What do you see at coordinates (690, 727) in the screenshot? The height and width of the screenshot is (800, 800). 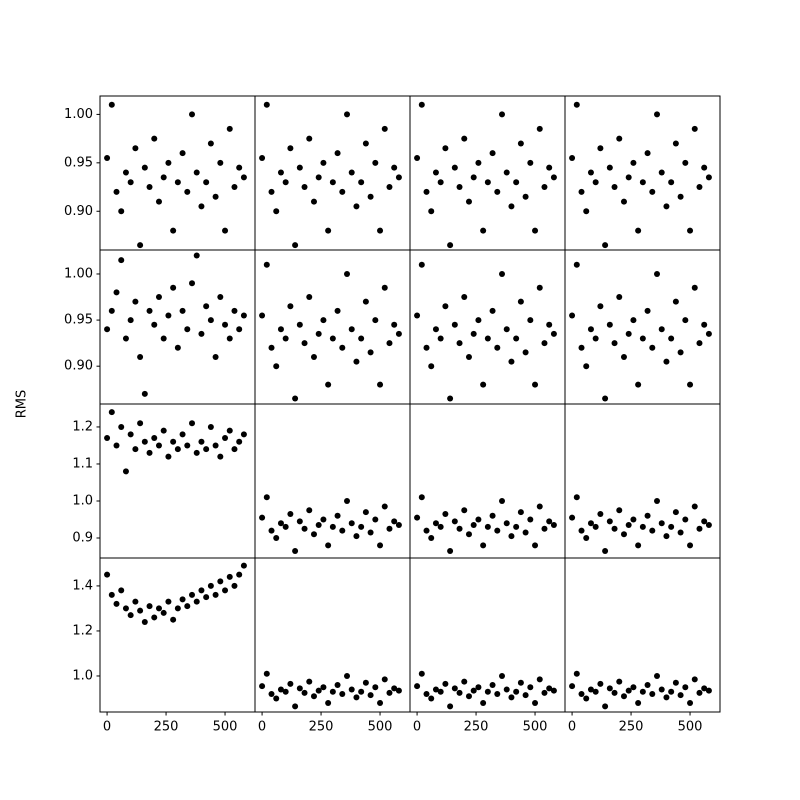 I see `x-tick-label: 500` at bounding box center [690, 727].